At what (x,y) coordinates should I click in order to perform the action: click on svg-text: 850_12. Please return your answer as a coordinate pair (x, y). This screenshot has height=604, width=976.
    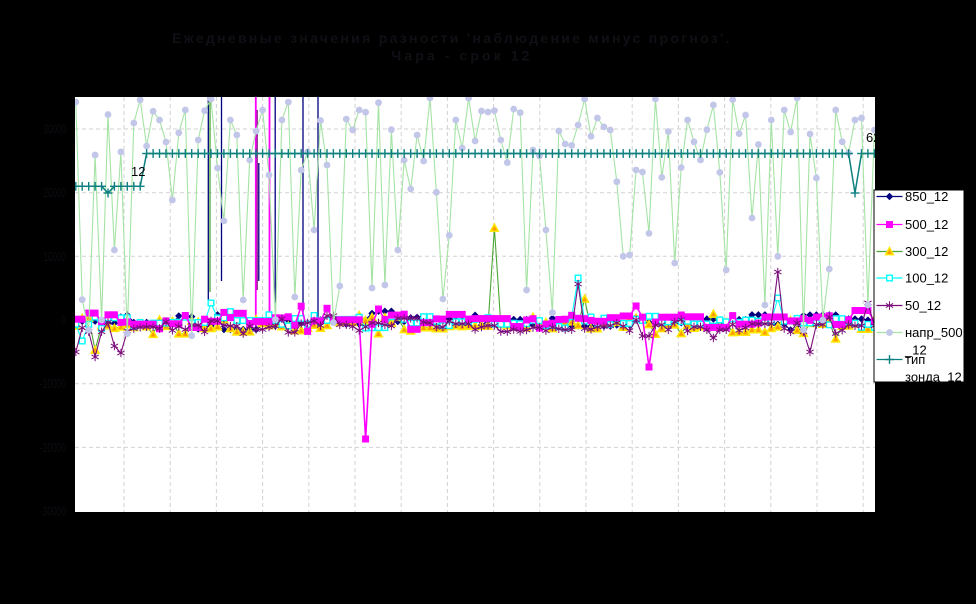
    Looking at the image, I should click on (926, 196).